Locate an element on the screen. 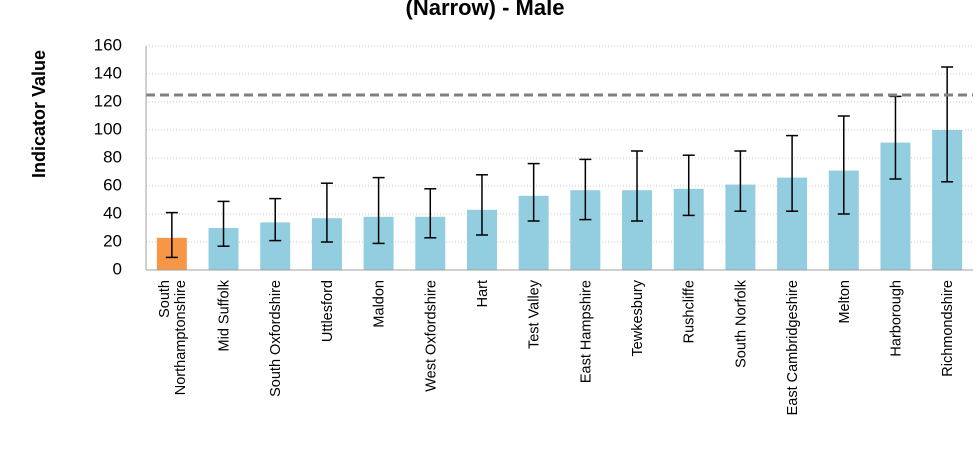  x-tick-label: Uttlesford is located at coordinates (328, 311).